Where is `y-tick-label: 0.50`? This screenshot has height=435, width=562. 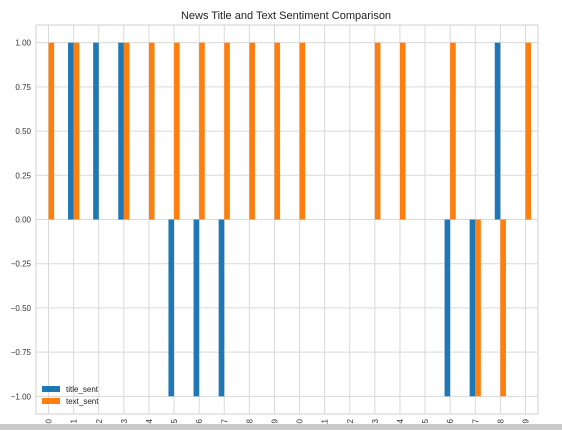
y-tick-label: 0.50 is located at coordinates (23, 131).